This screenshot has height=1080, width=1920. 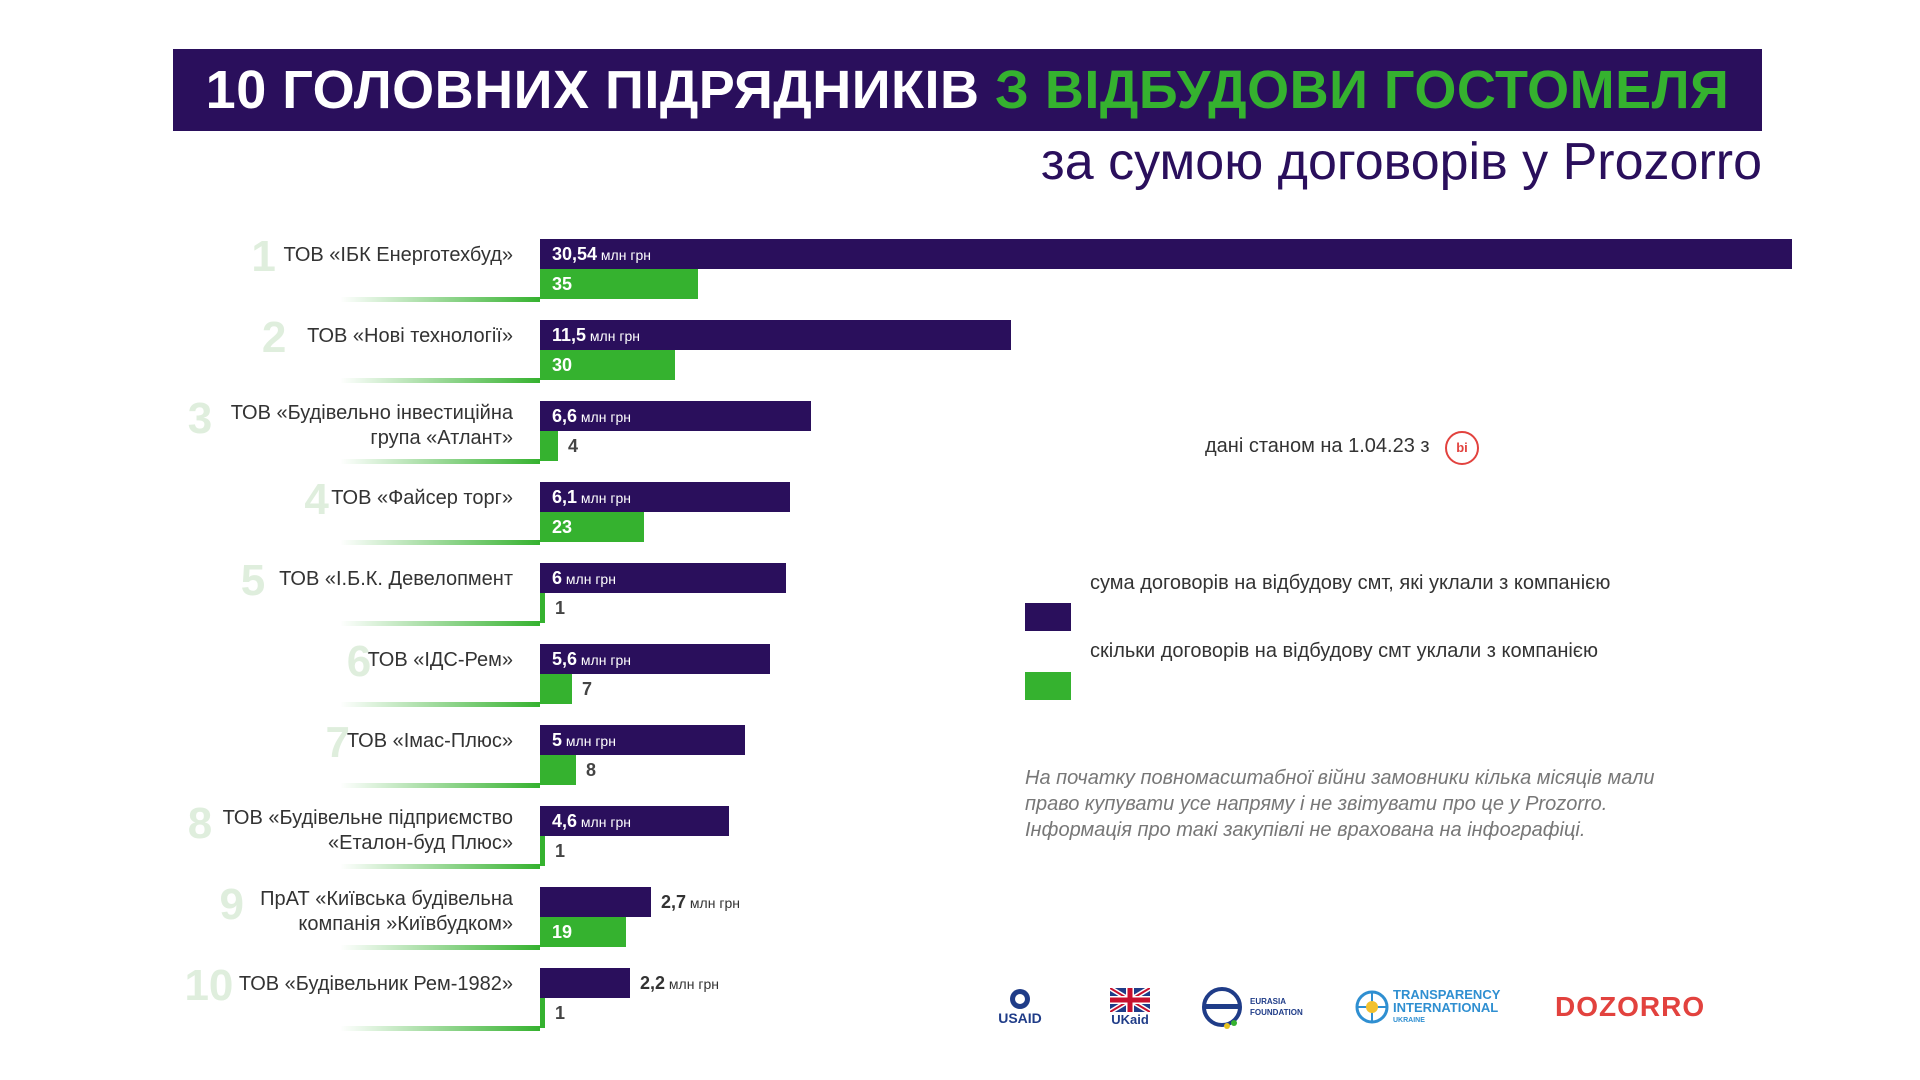 What do you see at coordinates (200, 418) in the screenshot?
I see `rank-number: 3` at bounding box center [200, 418].